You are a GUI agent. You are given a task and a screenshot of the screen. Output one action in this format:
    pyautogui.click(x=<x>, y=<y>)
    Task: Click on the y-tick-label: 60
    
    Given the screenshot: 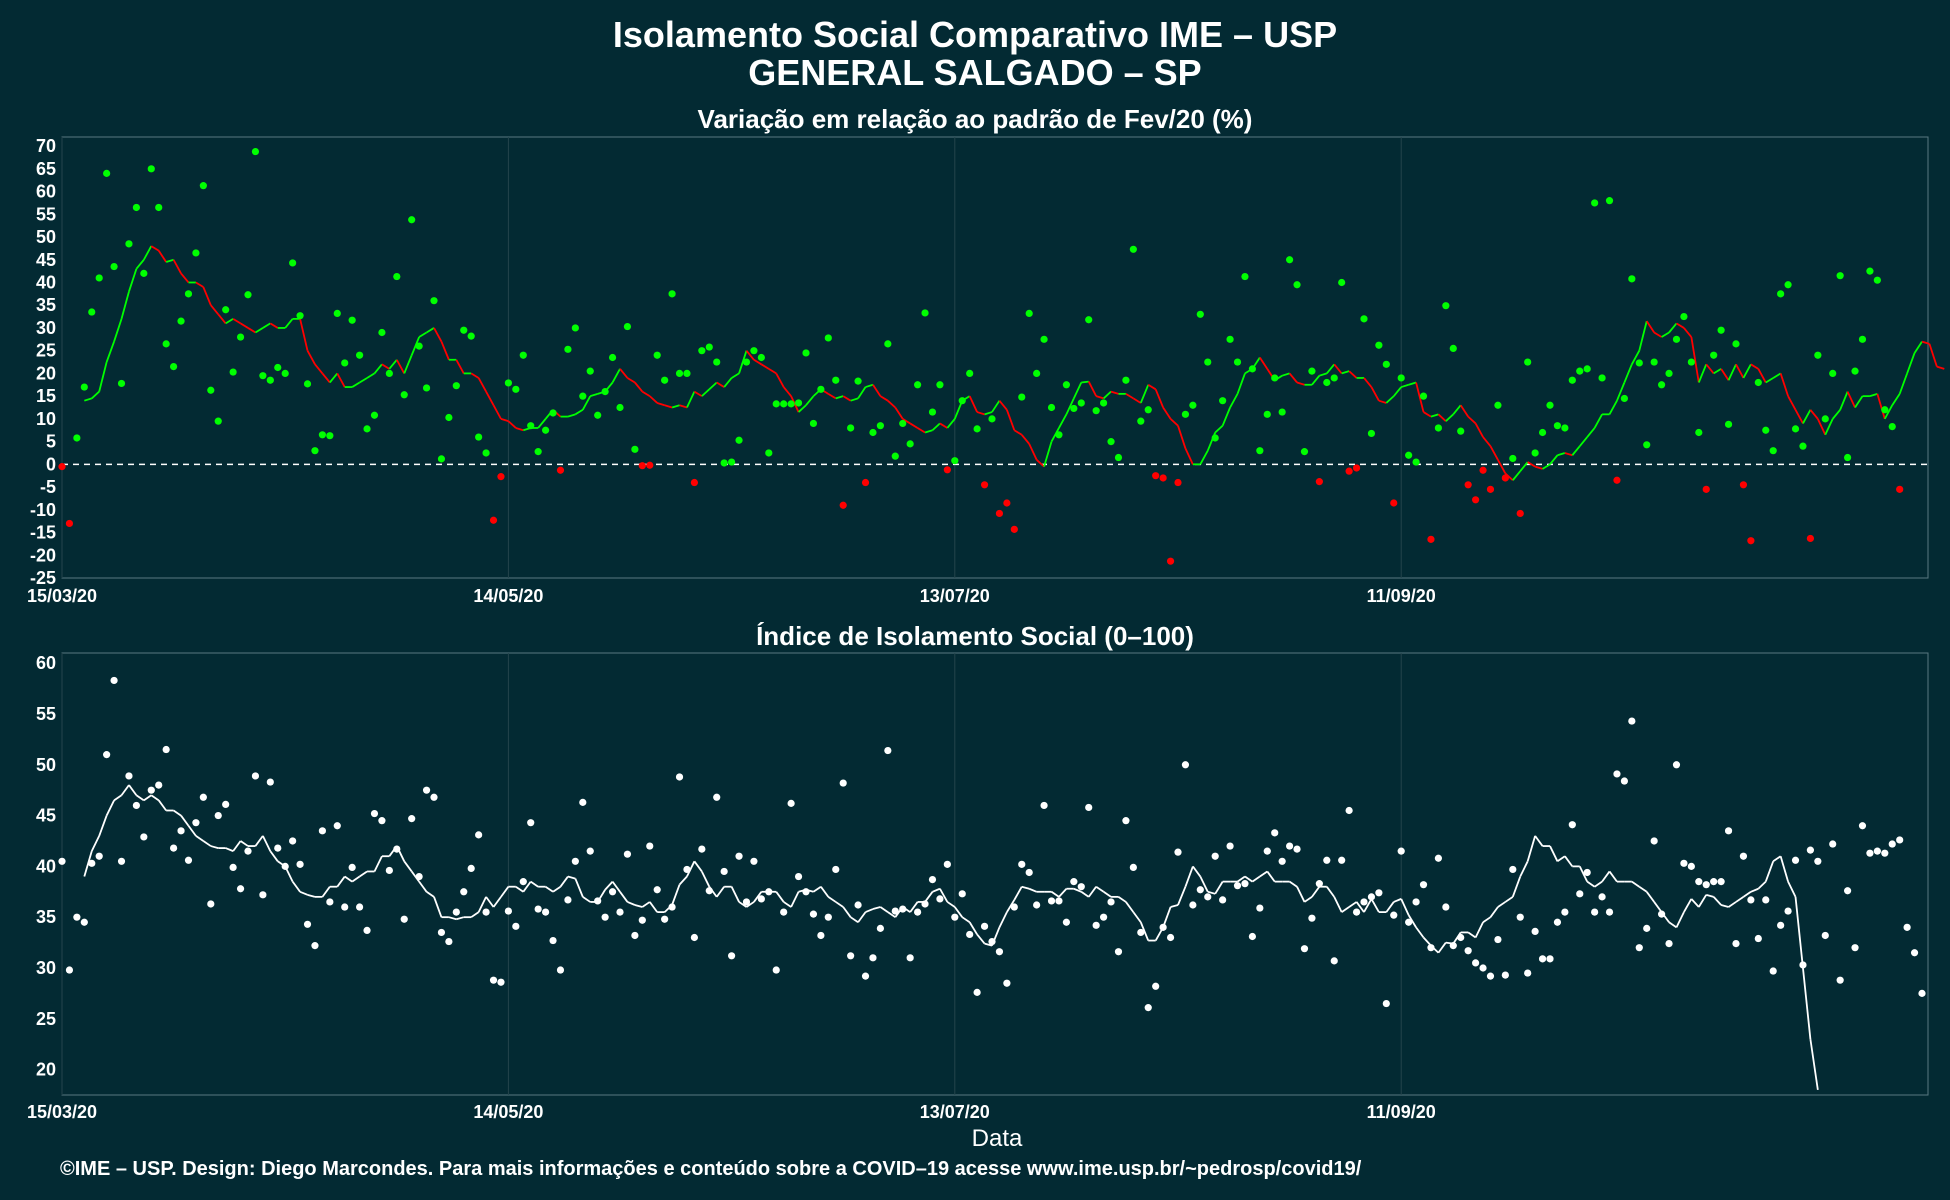 What is the action you would take?
    pyautogui.click(x=46, y=663)
    